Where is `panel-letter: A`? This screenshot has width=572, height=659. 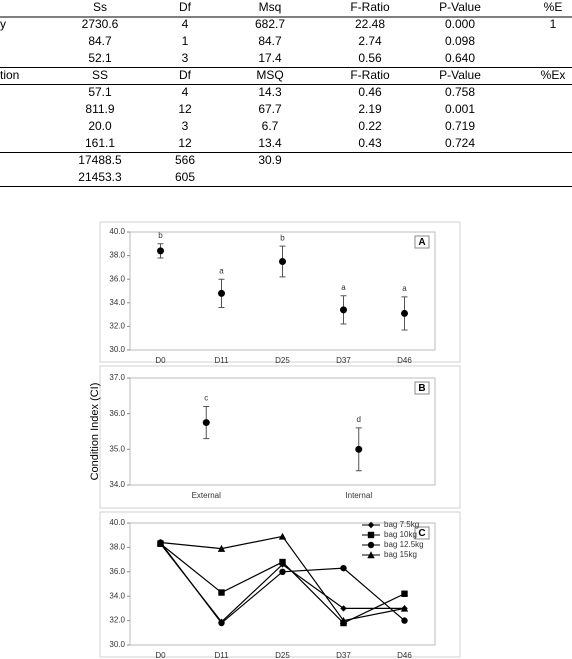
panel-letter: A is located at coordinates (421, 242).